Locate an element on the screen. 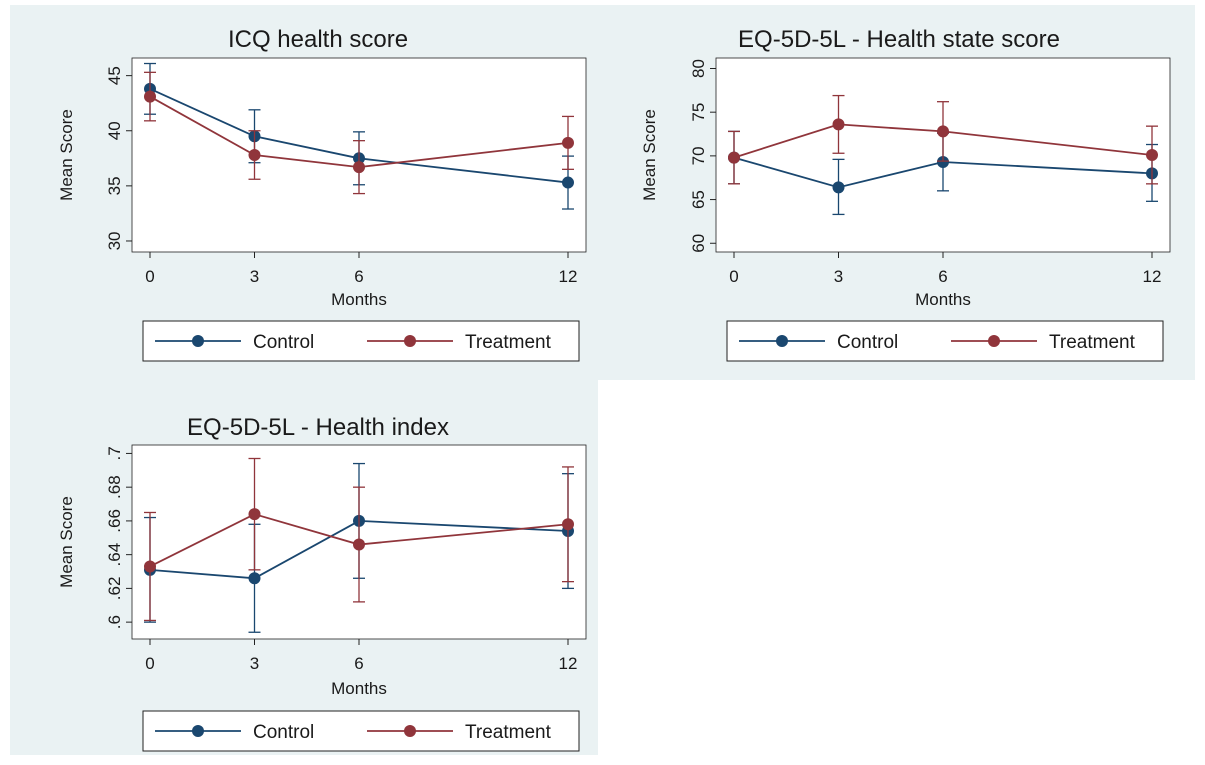  y-tick-label: .66 is located at coordinates (114, 521).